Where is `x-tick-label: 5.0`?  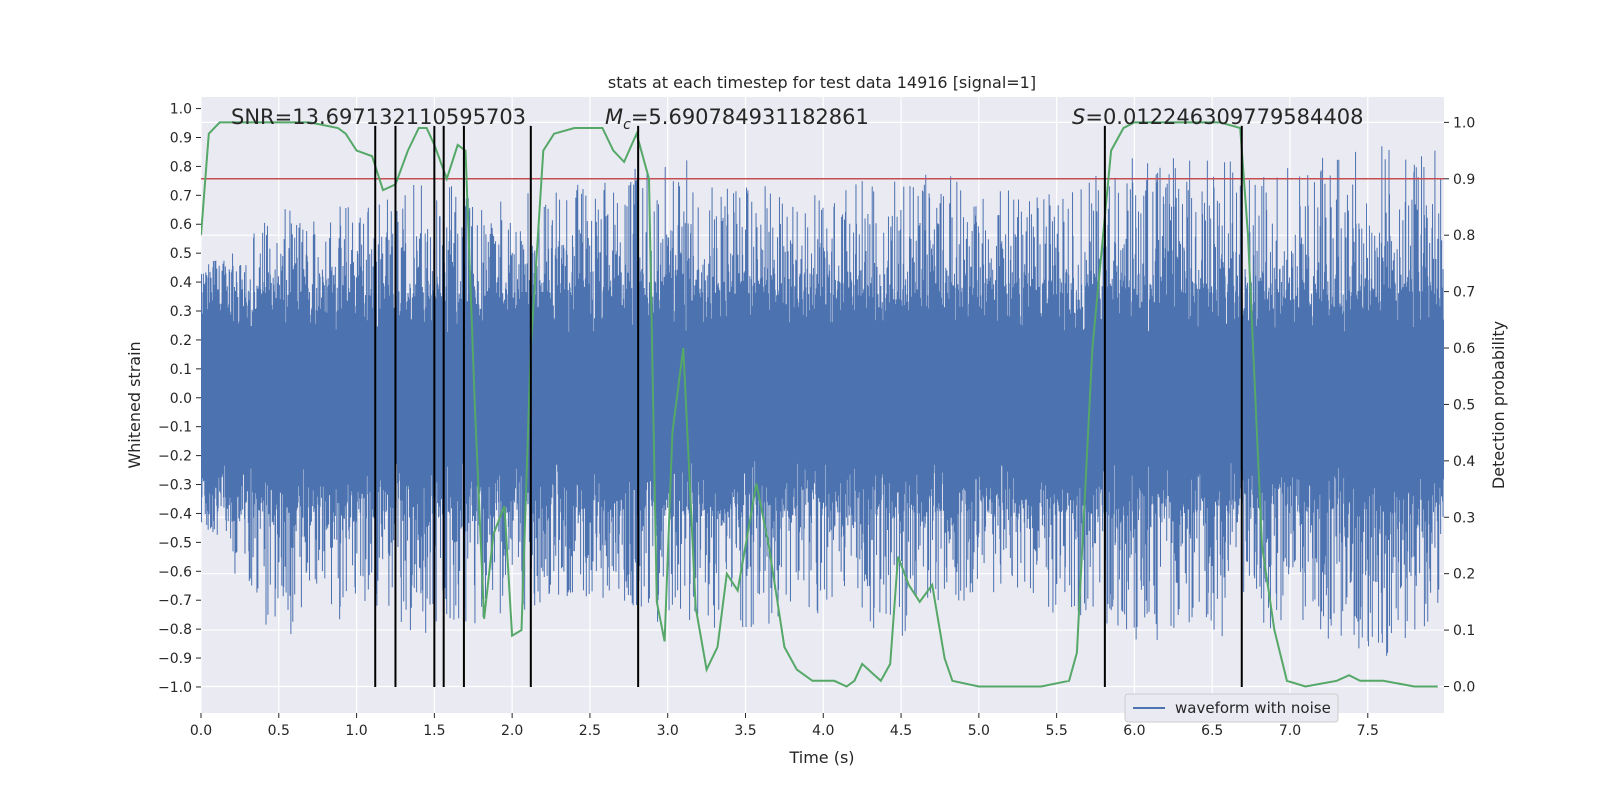
x-tick-label: 5.0 is located at coordinates (979, 731).